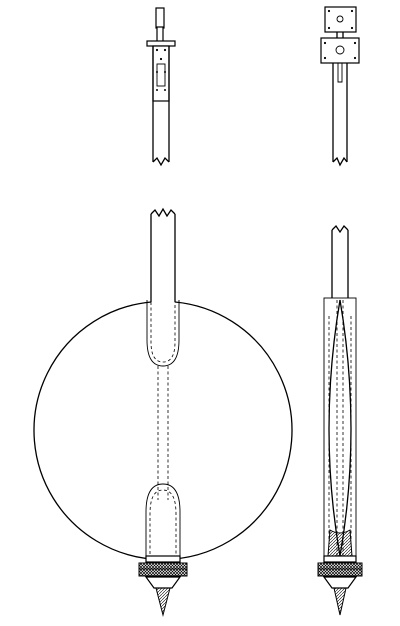  I want to click on suspension-front-view, so click(161, 87).